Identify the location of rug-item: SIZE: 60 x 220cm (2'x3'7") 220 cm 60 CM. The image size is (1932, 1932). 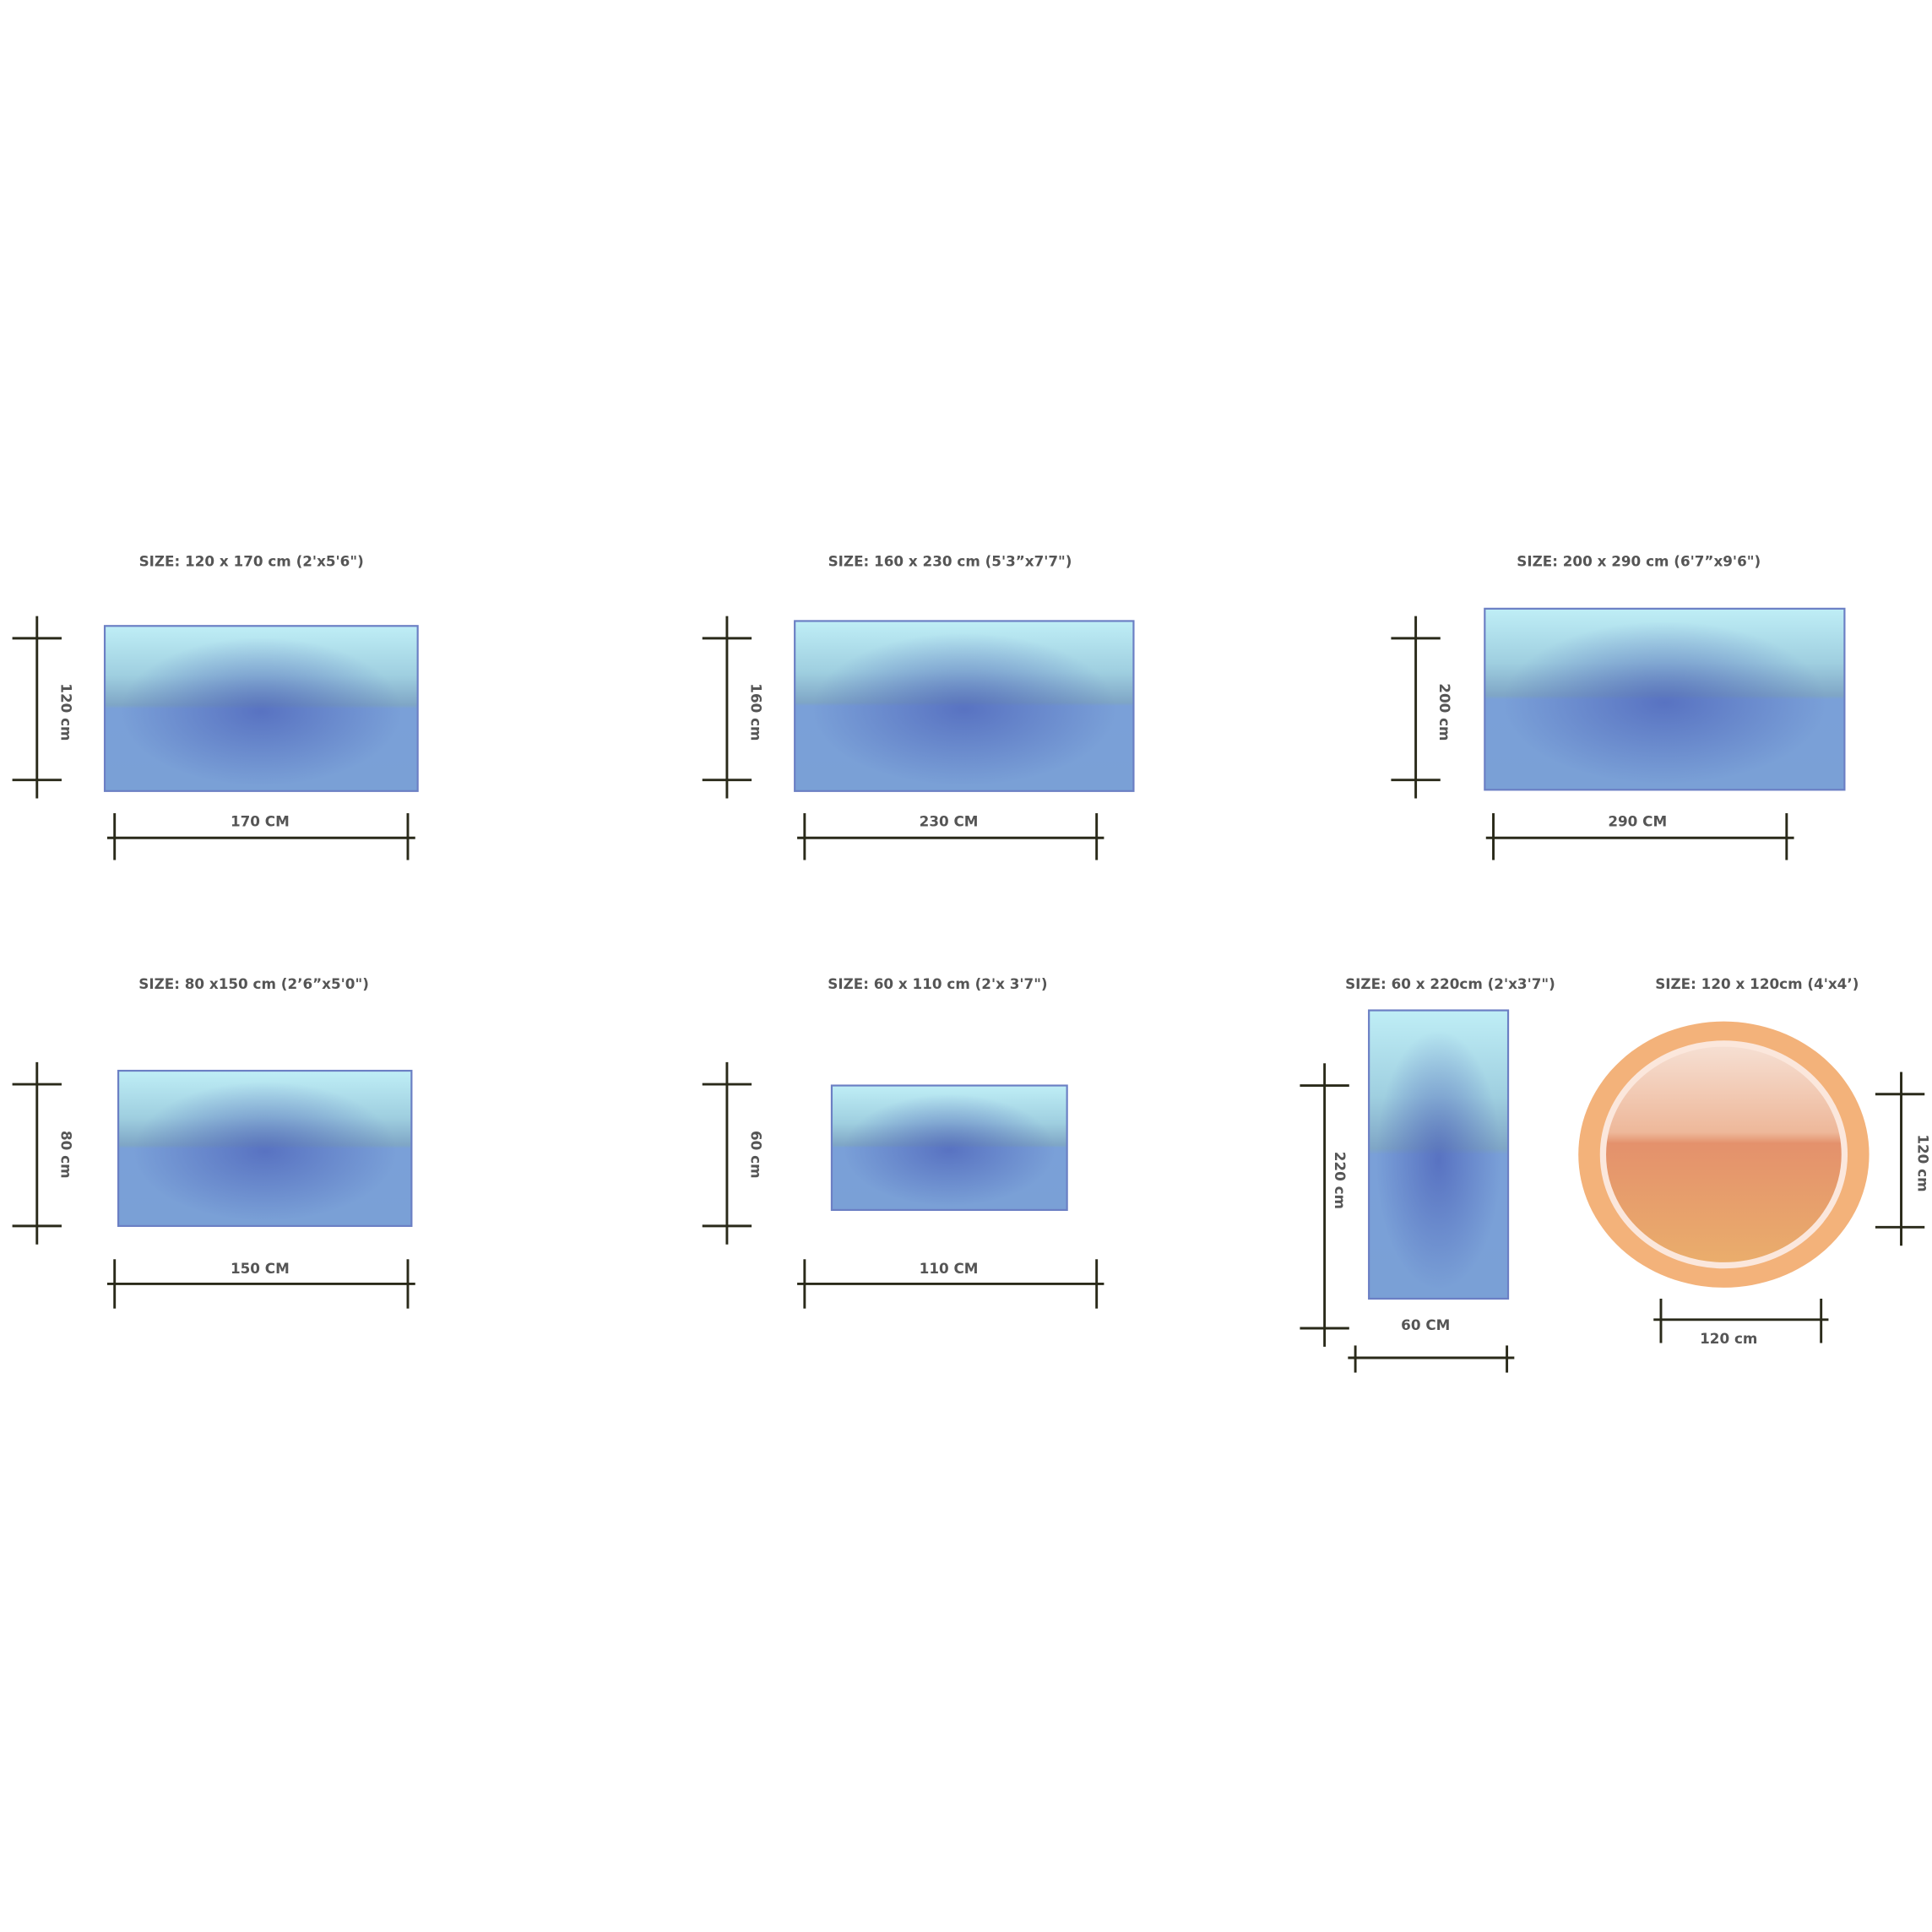
(1427, 1174).